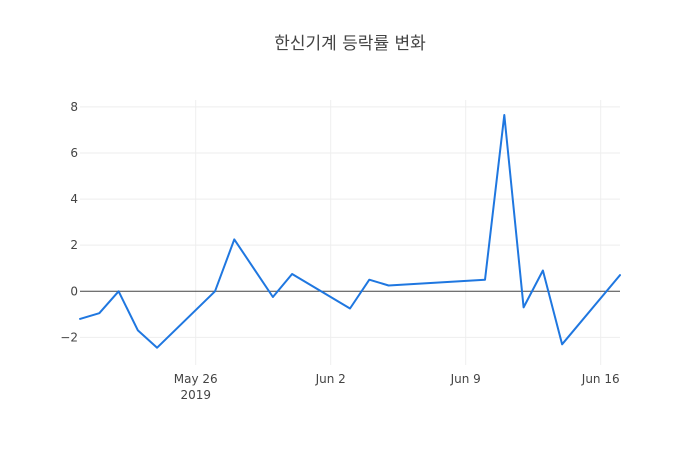  What do you see at coordinates (74, 199) in the screenshot?
I see `y-tick-label: 4` at bounding box center [74, 199].